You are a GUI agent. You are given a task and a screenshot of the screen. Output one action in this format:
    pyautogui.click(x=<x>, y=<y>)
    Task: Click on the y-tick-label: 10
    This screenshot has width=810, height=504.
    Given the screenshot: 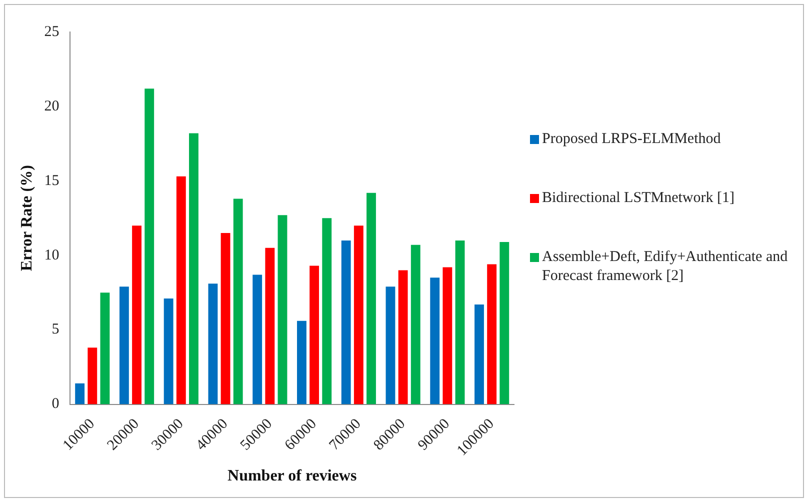 What is the action you would take?
    pyautogui.click(x=52, y=255)
    